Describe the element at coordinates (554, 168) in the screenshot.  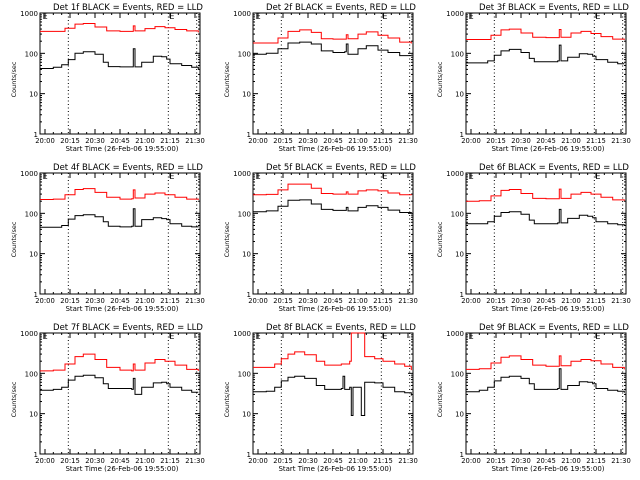
I see `chart-title: Det 6f BLACK = Events, RED = LLD` at that location.